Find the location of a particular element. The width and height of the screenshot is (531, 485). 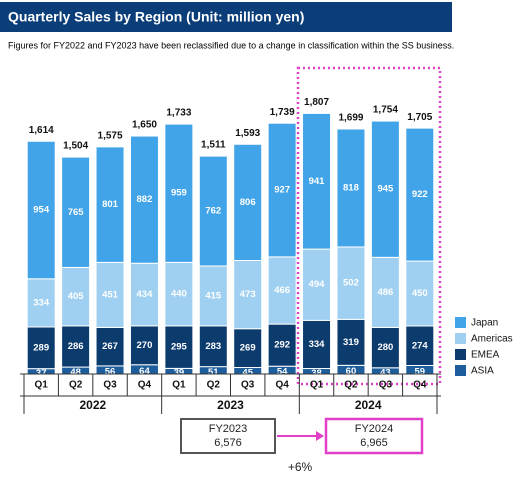

data-label: 801 is located at coordinates (110, 204).